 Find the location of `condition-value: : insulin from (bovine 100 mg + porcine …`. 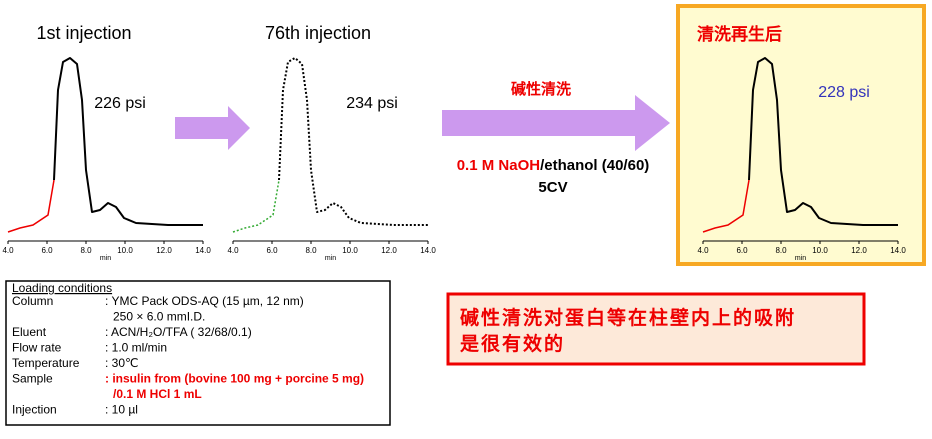

condition-value: : insulin from (bovine 100 mg + porcine … is located at coordinates (234, 379).